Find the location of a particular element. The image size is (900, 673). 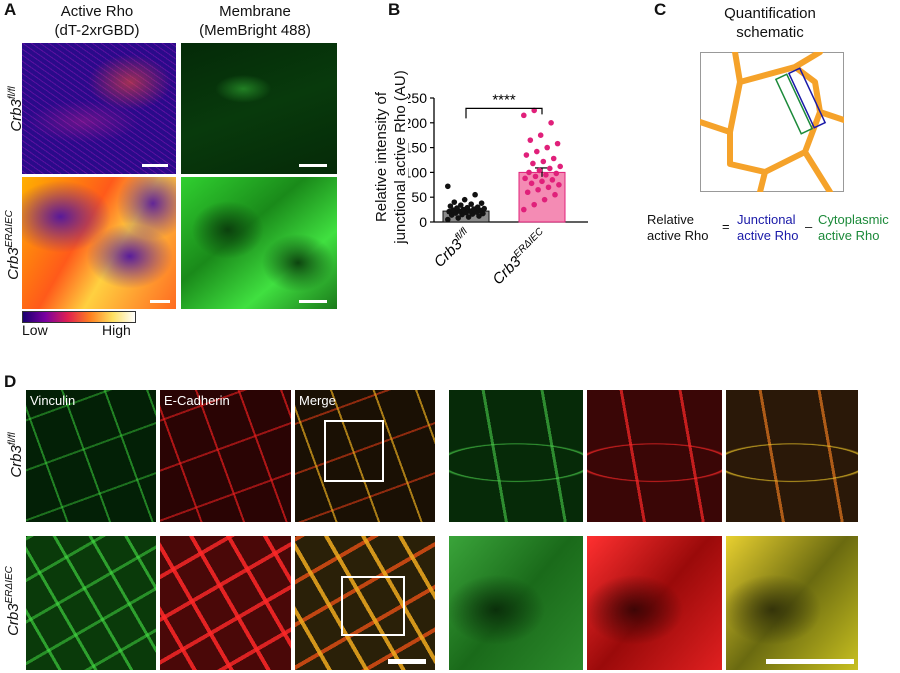

cell-border is located at coordinates (772, 122).